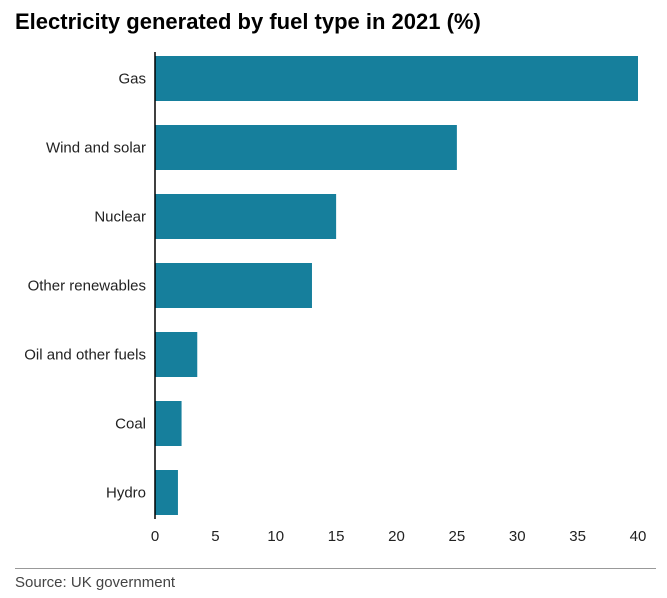  I want to click on x-tick-label: 15, so click(336, 536).